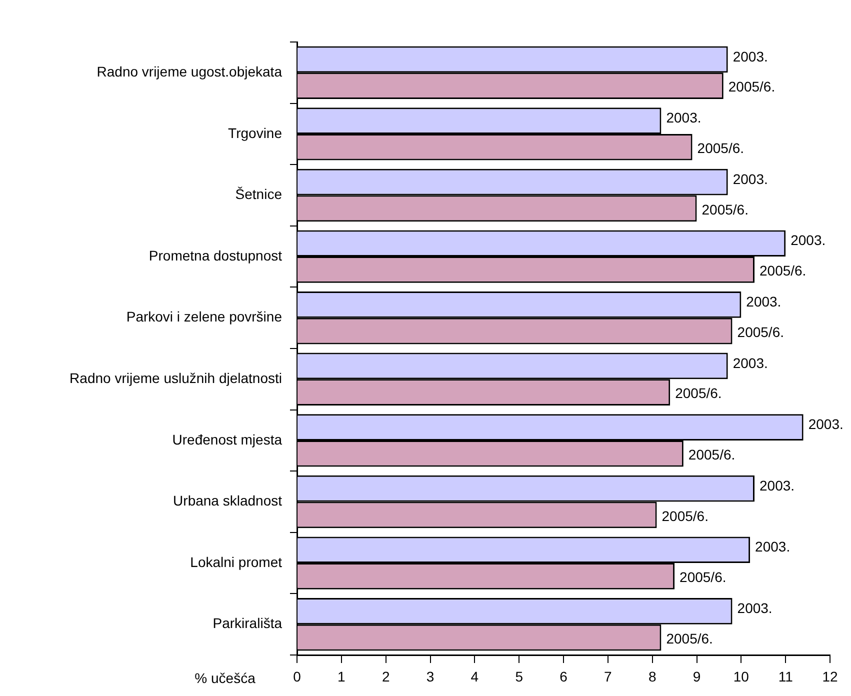 The height and width of the screenshot is (696, 851). Describe the element at coordinates (696, 676) in the screenshot. I see `x-tick-label: 9` at that location.